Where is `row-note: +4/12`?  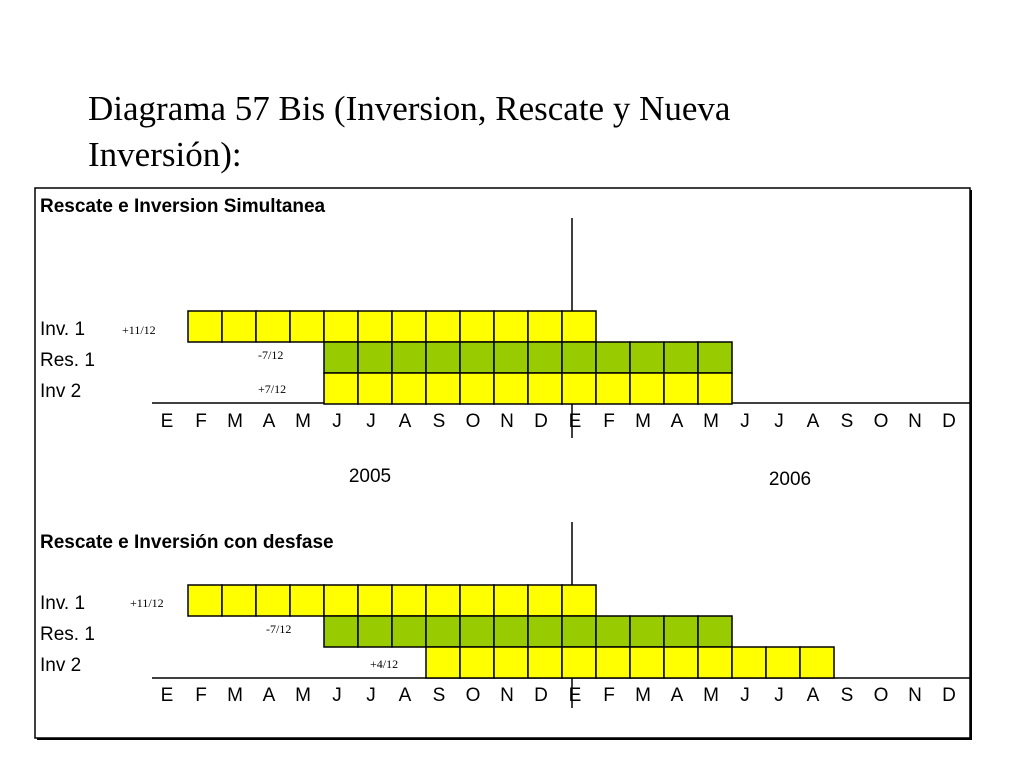
row-note: +4/12 is located at coordinates (384, 664).